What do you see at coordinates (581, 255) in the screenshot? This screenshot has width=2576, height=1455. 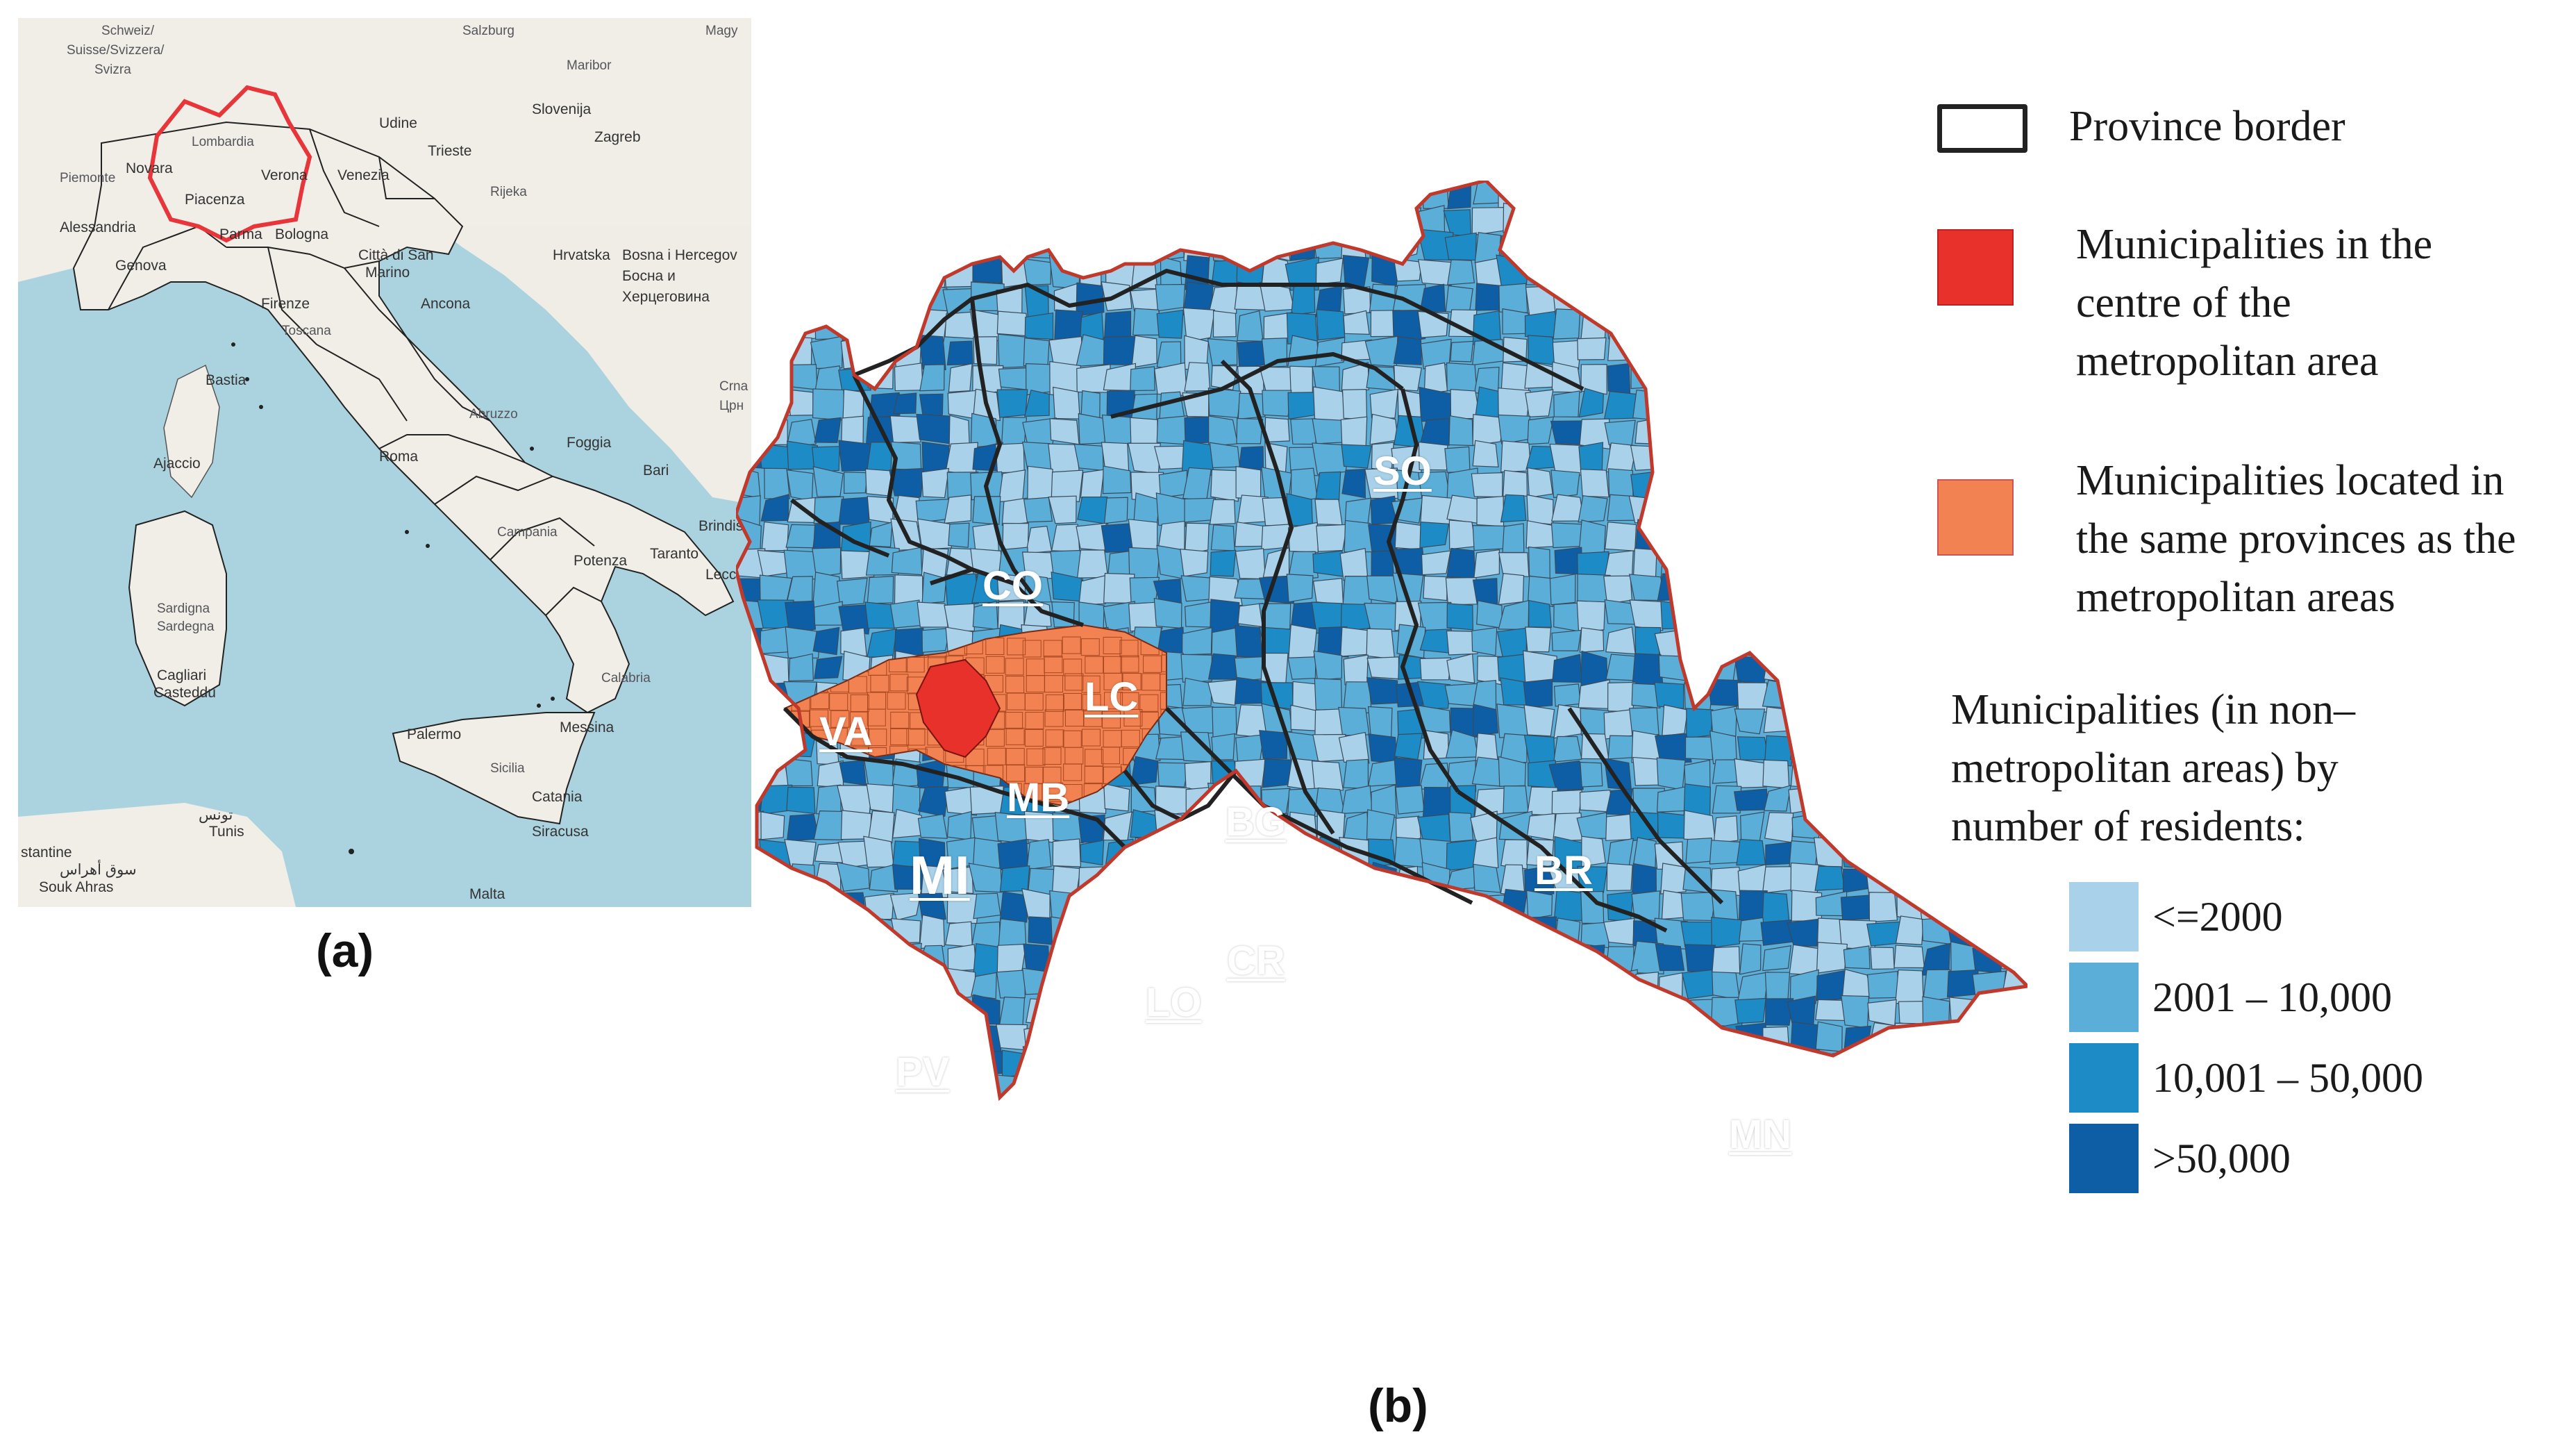 I see `map-label: Hrvatska` at bounding box center [581, 255].